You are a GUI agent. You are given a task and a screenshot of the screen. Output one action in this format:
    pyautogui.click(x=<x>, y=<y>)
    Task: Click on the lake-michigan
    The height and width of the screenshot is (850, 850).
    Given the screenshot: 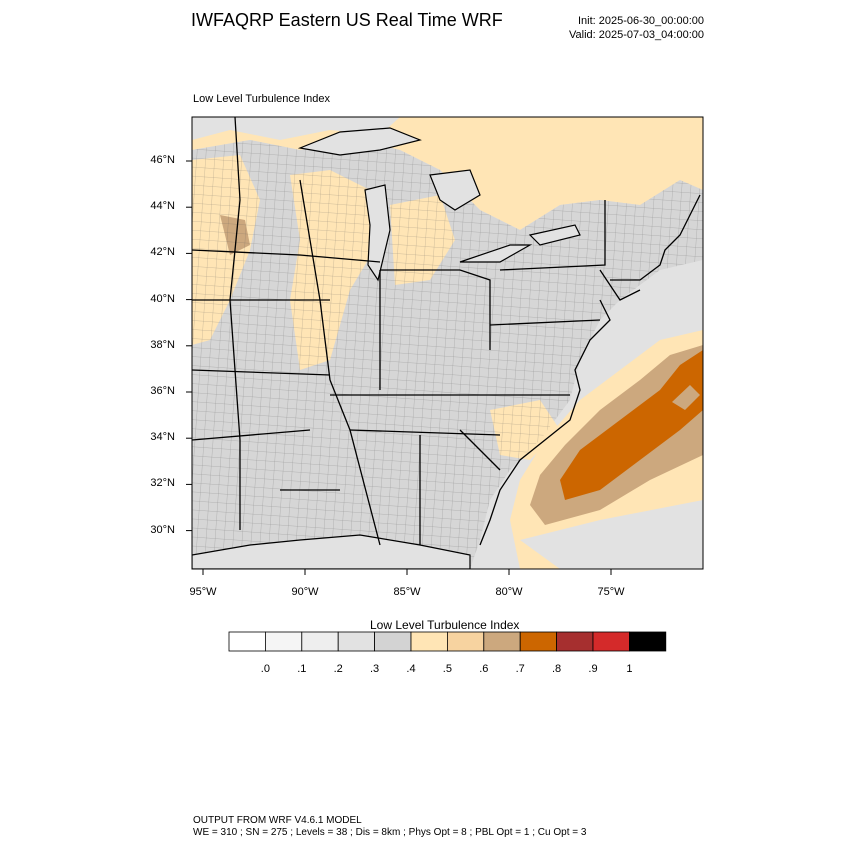 What is the action you would take?
    pyautogui.click(x=377, y=233)
    